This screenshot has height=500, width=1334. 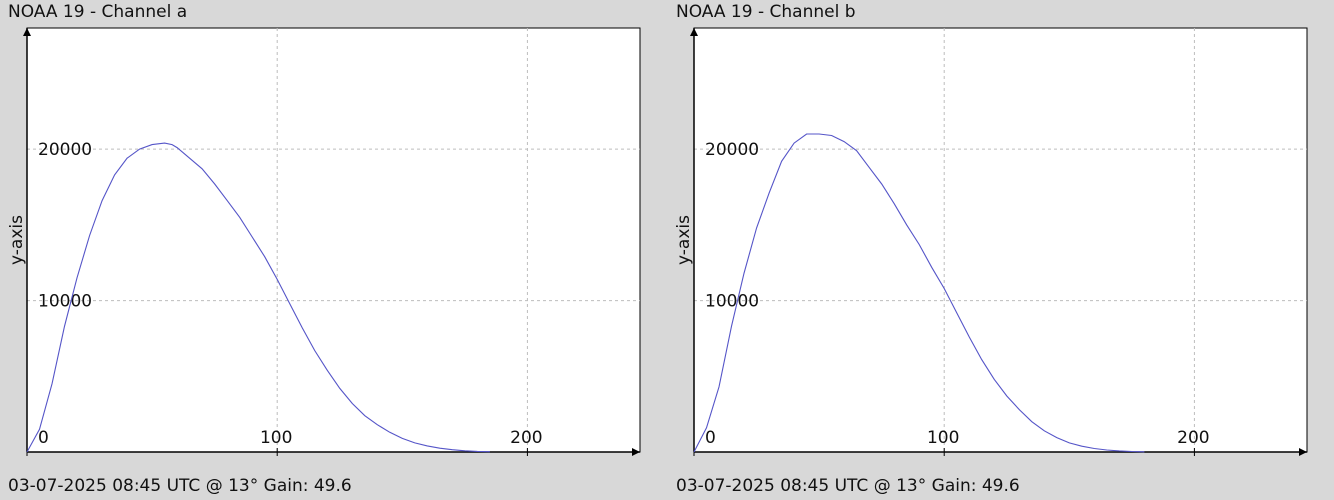 What do you see at coordinates (766, 12) in the screenshot?
I see `panel-b-title: NOAA 19 - Channel b` at bounding box center [766, 12].